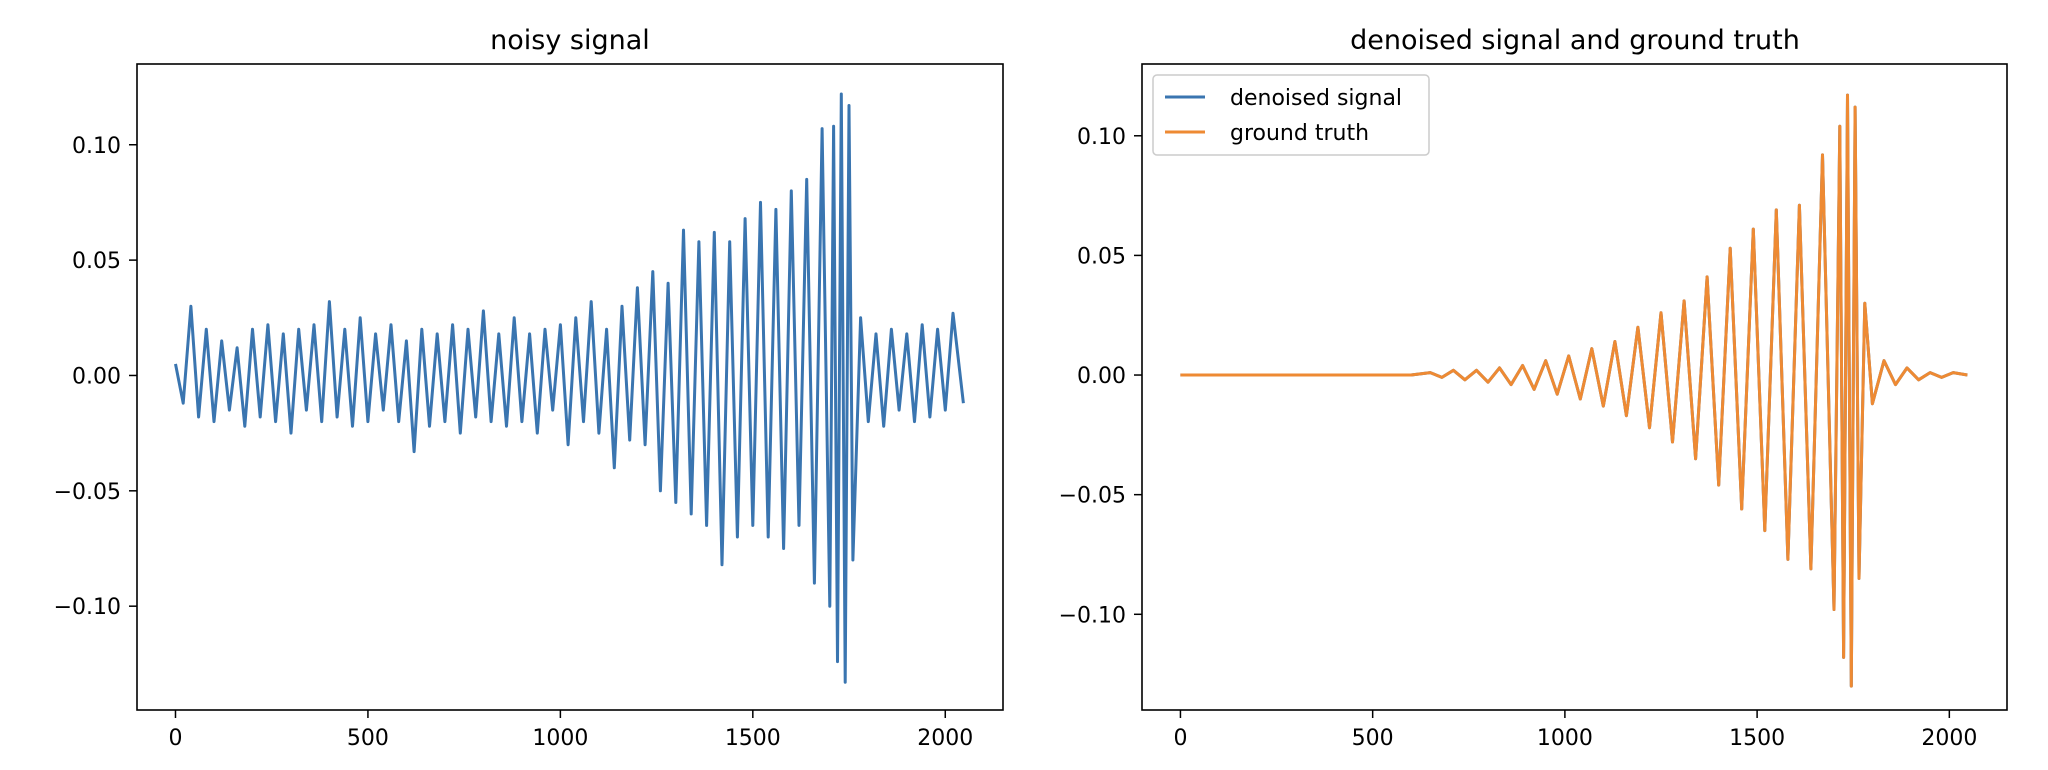 This screenshot has height=770, width=2048. What do you see at coordinates (1299, 133) in the screenshot?
I see `legend-label-ground-truth: ground truth` at bounding box center [1299, 133].